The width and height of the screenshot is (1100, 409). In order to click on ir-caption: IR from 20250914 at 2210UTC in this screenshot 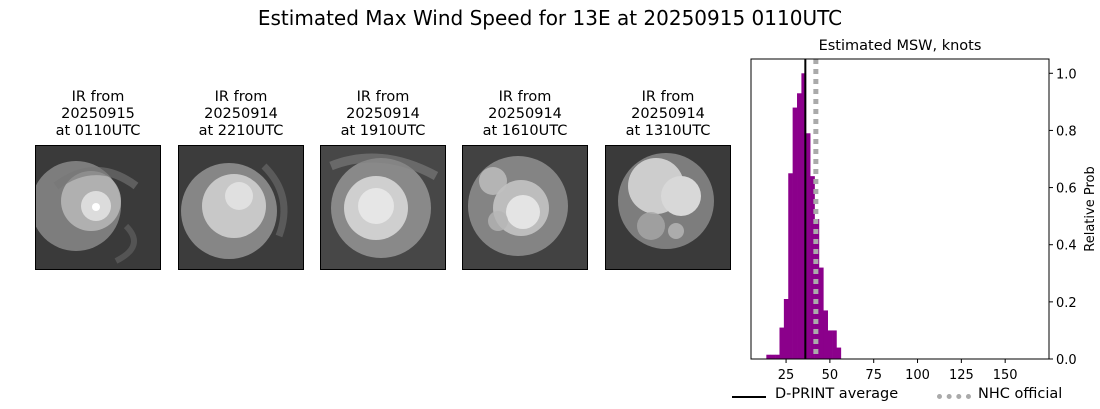, I will do `click(241, 114)`.